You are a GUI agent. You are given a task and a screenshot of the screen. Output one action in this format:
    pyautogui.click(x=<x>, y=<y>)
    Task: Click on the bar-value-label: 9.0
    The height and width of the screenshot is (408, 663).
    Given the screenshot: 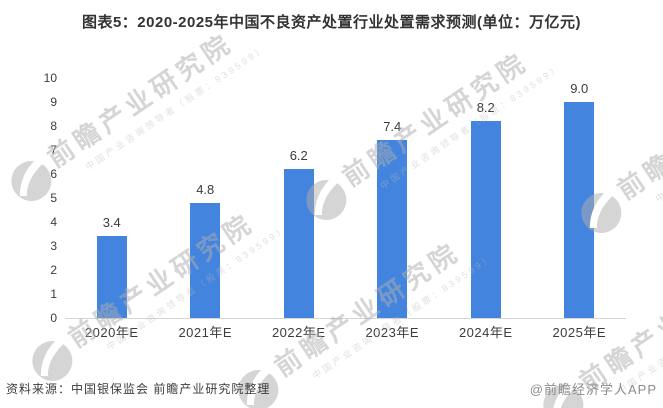 What is the action you would take?
    pyautogui.click(x=579, y=88)
    